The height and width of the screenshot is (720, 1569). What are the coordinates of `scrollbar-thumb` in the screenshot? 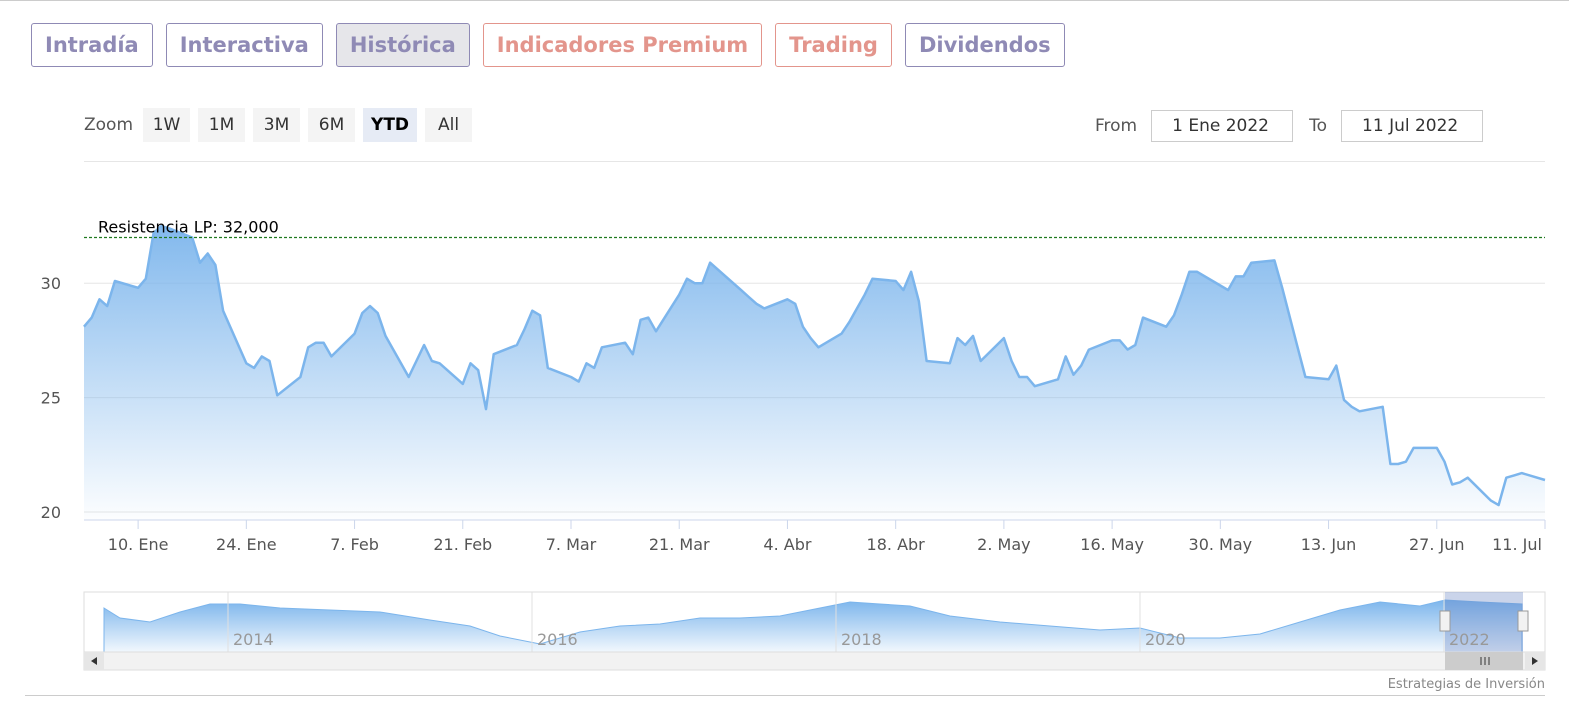 It's located at (1484, 661).